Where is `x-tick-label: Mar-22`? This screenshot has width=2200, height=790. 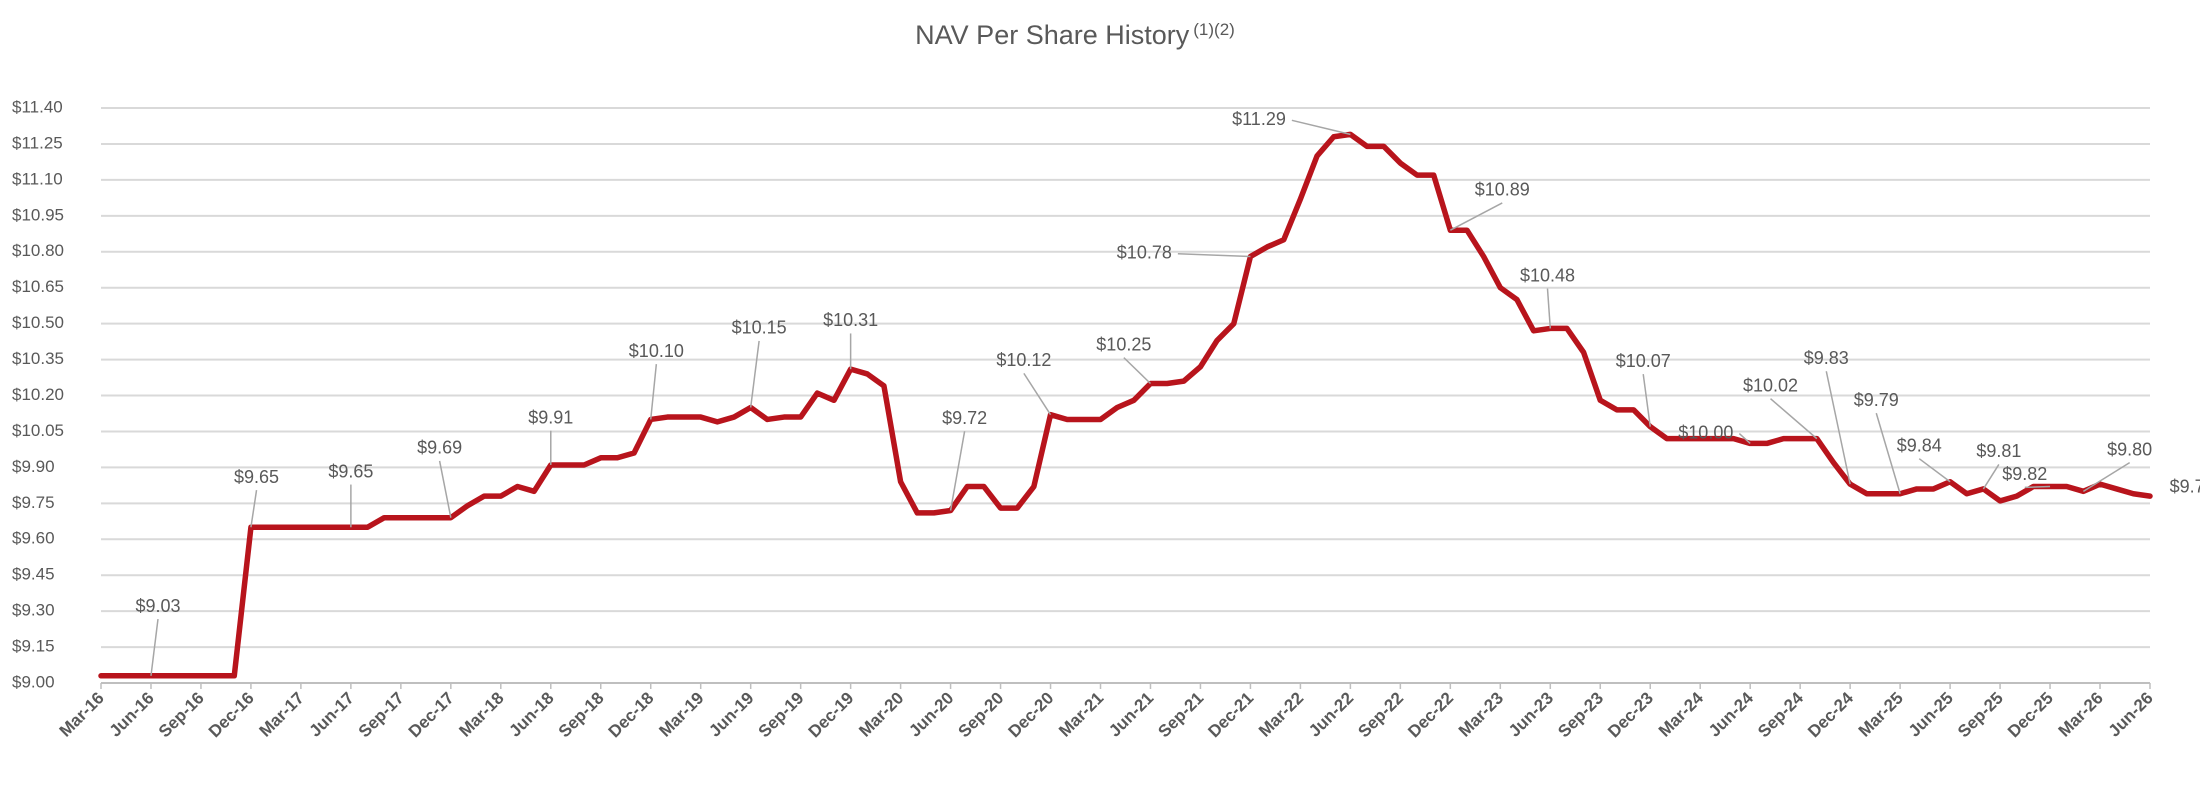
x-tick-label: Mar-22 is located at coordinates (1281, 714).